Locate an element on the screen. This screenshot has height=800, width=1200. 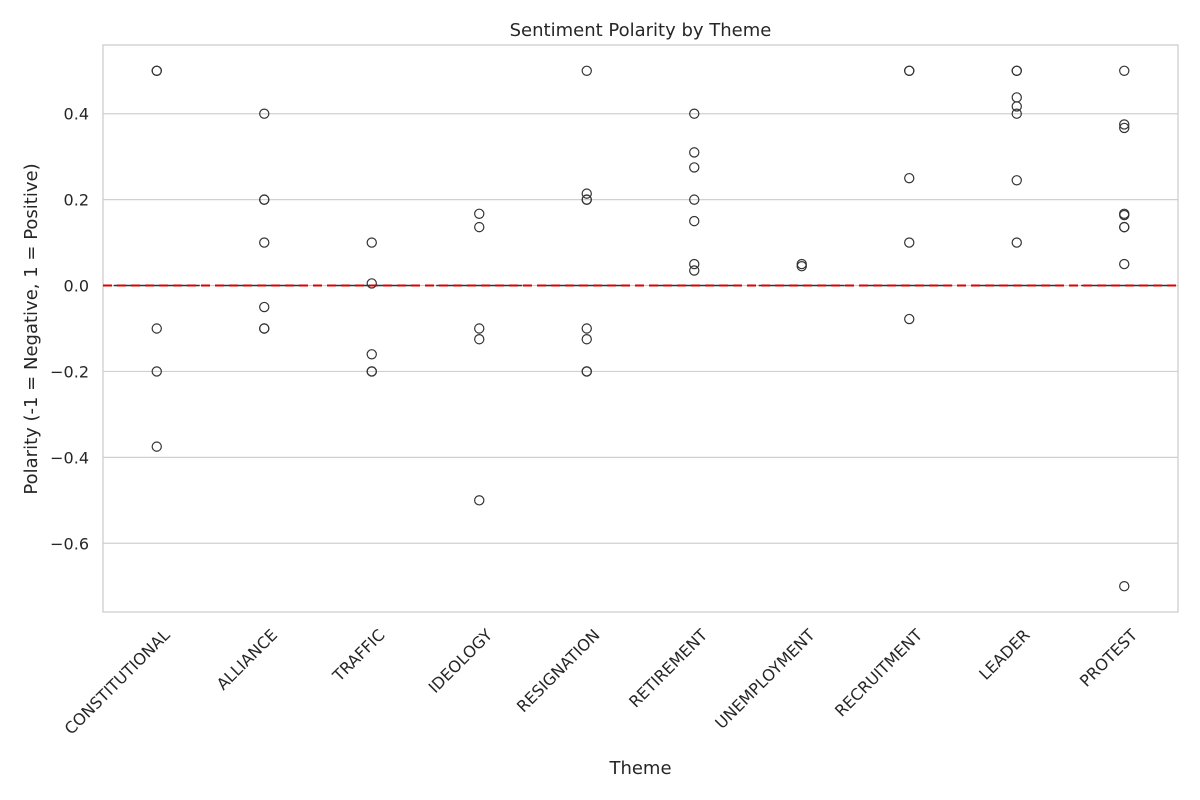
y-tick-label: 0.0 is located at coordinates (76, 286).